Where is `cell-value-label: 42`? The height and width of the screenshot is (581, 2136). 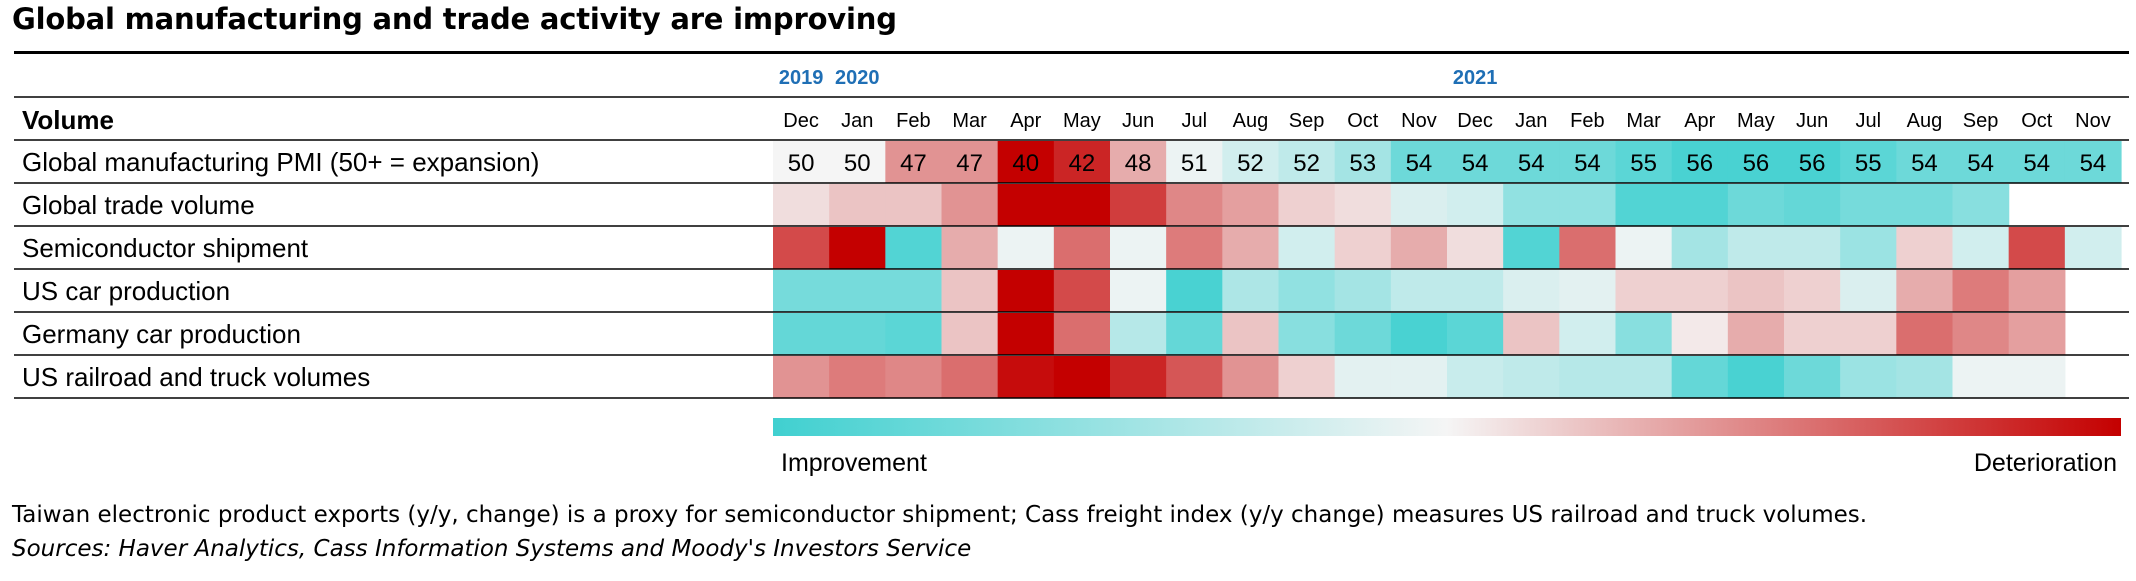 cell-value-label: 42 is located at coordinates (1082, 163).